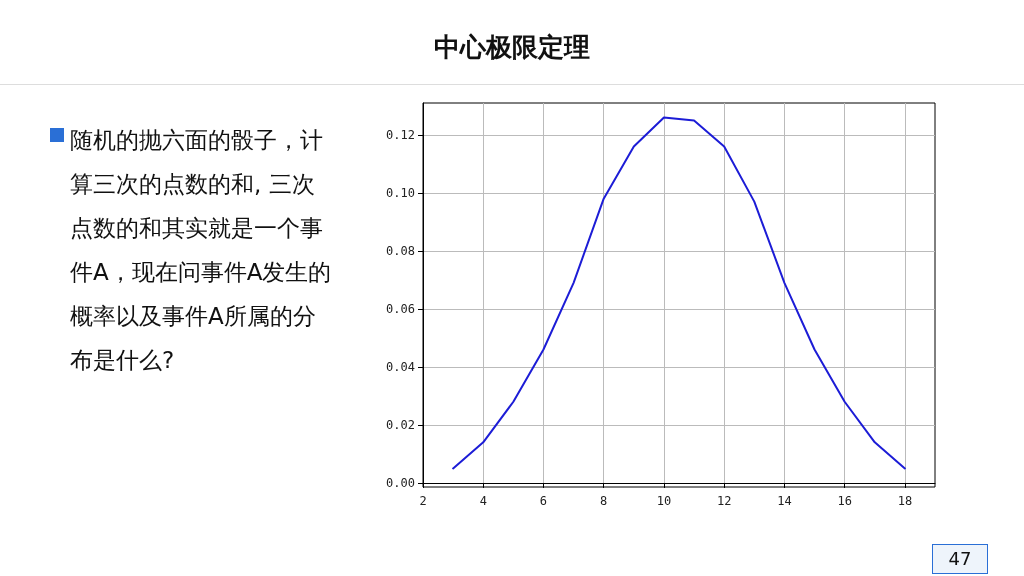  I want to click on x-tick-label: 18, so click(905, 501).